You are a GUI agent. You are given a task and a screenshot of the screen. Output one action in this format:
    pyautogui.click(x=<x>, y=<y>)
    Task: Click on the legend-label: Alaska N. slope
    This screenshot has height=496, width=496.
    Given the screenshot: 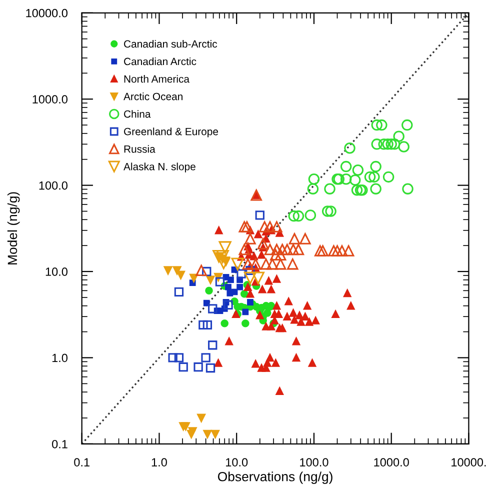 What is the action you would take?
    pyautogui.click(x=160, y=167)
    